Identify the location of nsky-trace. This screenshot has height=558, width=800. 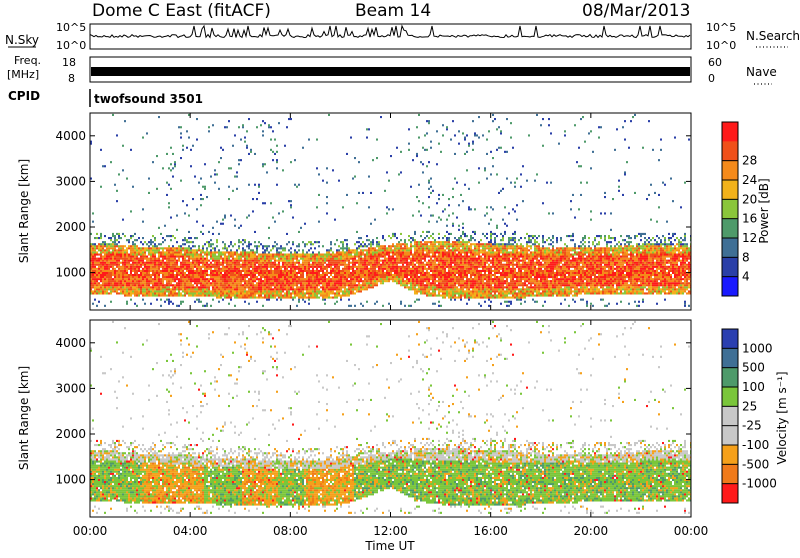
(390, 32).